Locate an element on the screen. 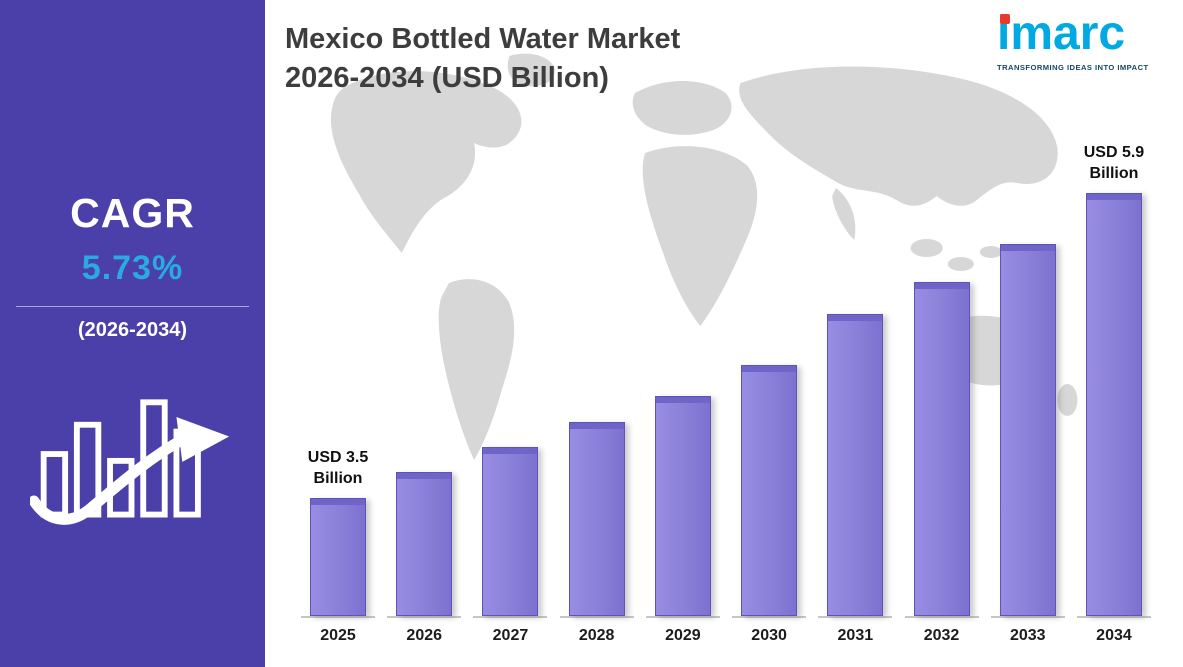 This screenshot has width=1183, height=667. divider is located at coordinates (132, 306).